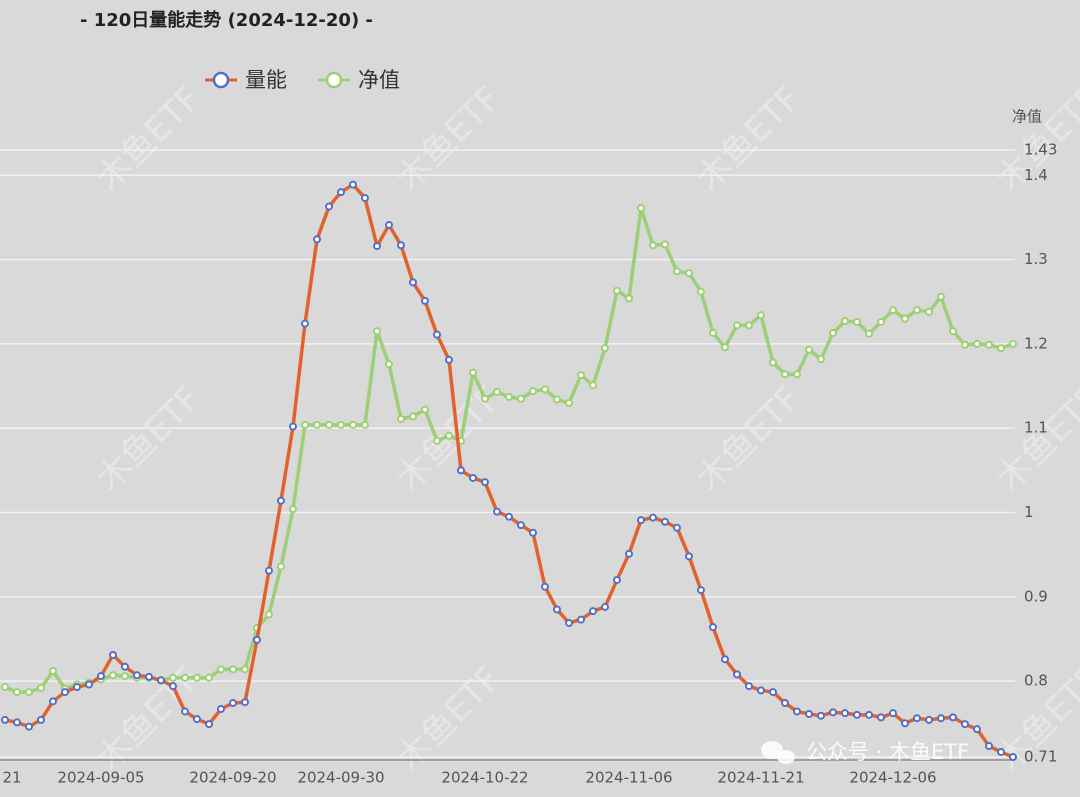 This screenshot has width=1080, height=797. I want to click on x-tick-label: 2024-11-21, so click(760, 778).